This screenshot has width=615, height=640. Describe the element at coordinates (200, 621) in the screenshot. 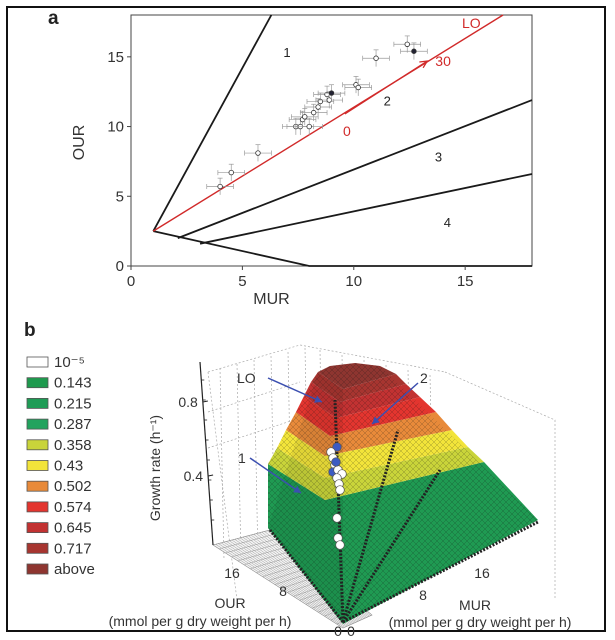

I see `our-axis-units: (mmol per g dry weight per h)` at that location.